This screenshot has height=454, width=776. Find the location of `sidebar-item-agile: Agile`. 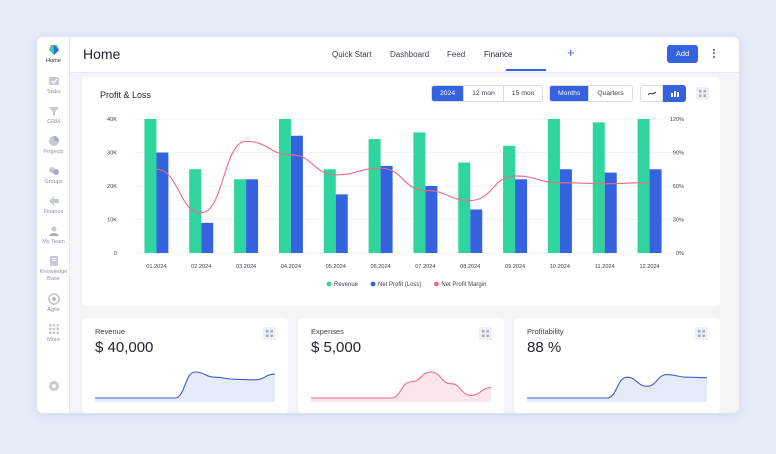

sidebar-item-agile: Agile is located at coordinates (53, 303).